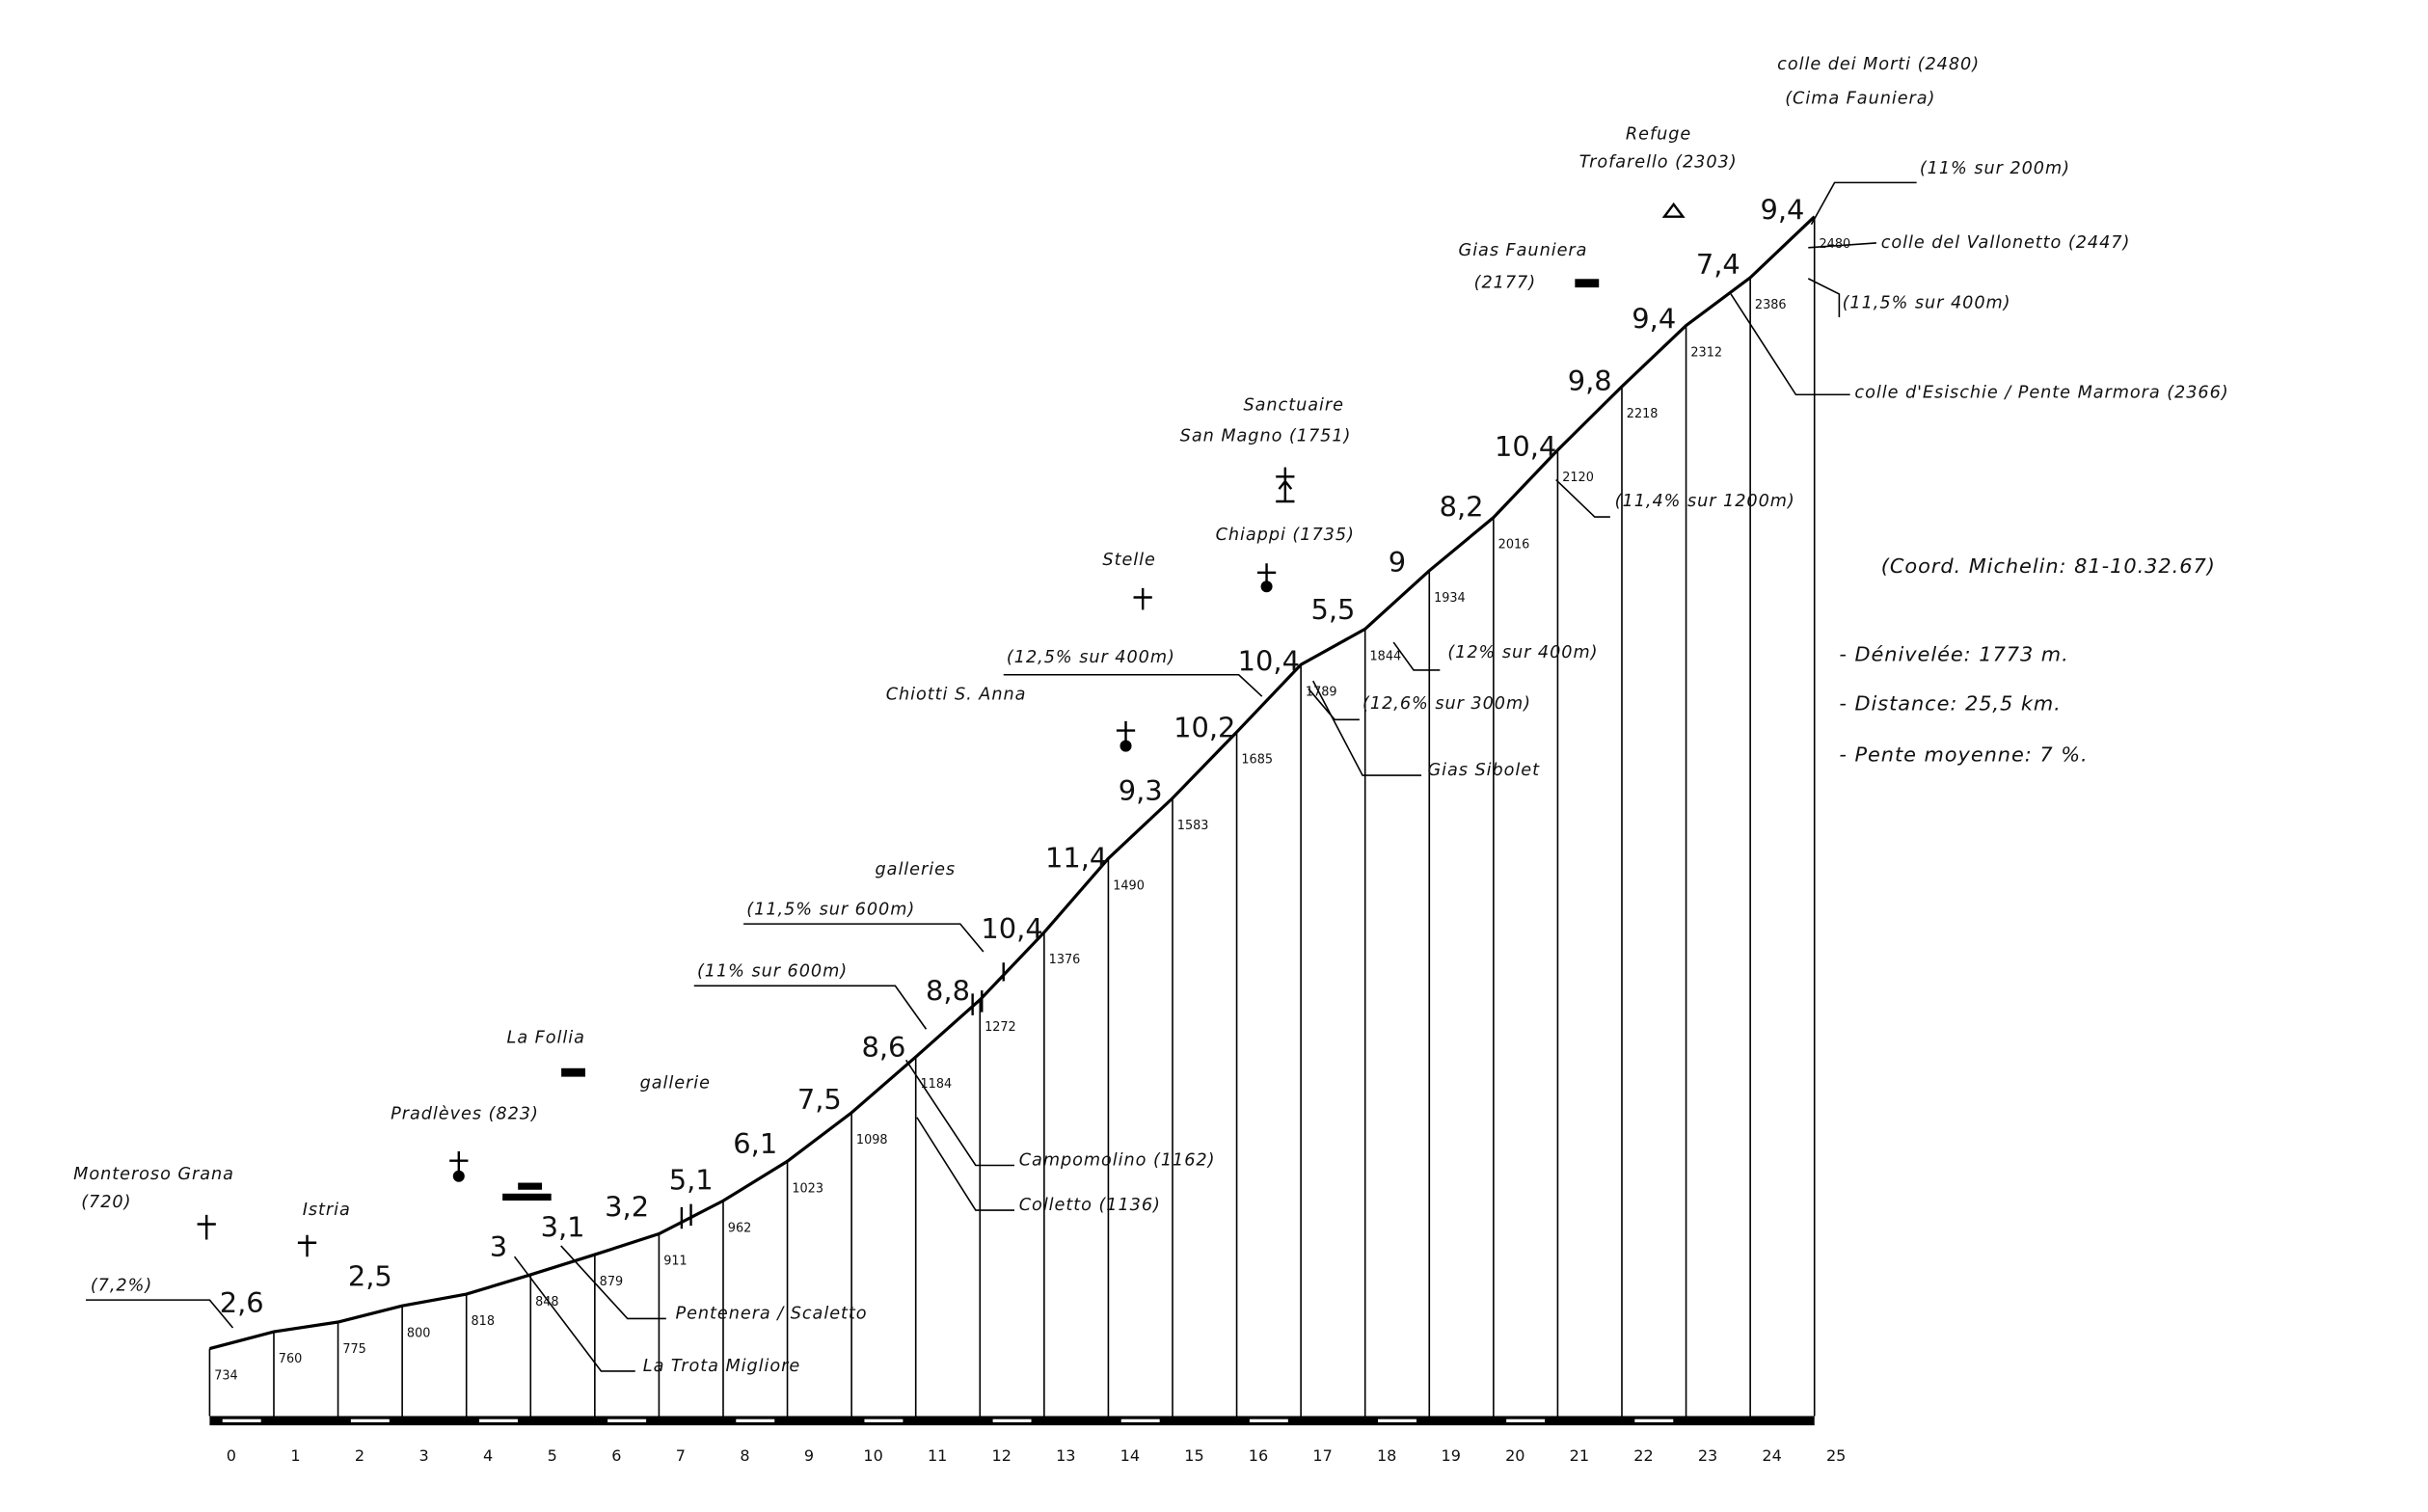 This screenshot has height=1512, width=2428. I want to click on annotation: (2177), so click(1505, 283).